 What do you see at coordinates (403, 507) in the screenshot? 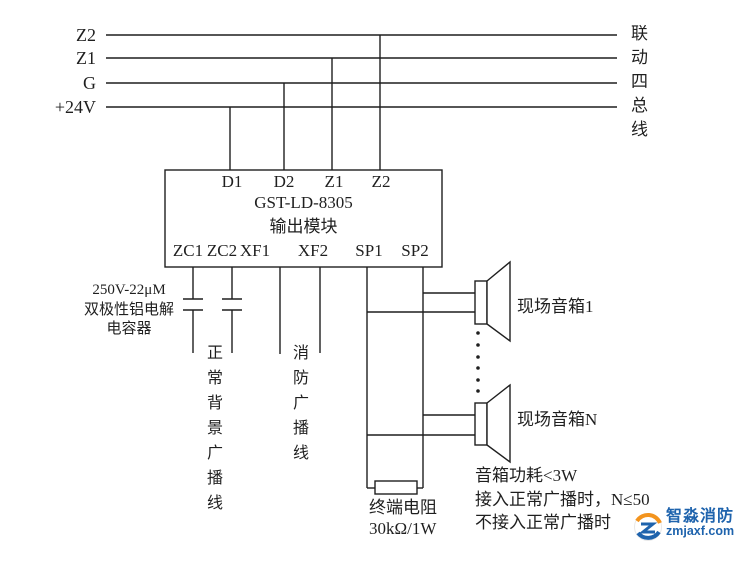
I see `resistor-label-line1: 终端电阻` at bounding box center [403, 507].